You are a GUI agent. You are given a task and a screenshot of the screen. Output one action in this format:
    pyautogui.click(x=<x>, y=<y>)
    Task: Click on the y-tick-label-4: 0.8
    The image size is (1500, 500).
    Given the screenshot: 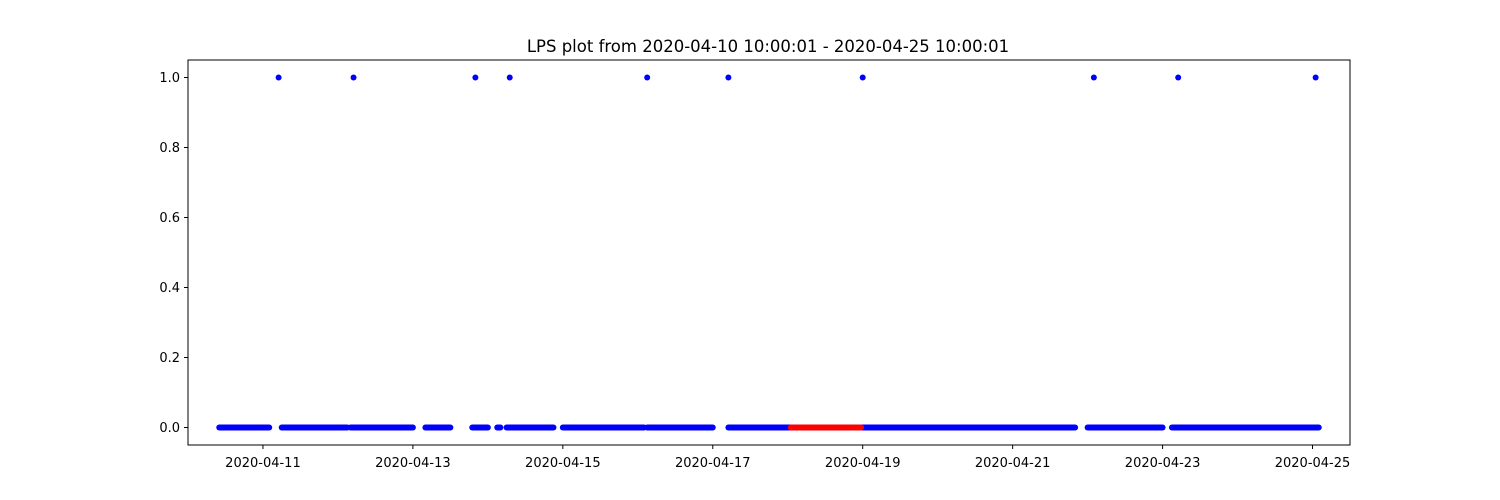 What is the action you would take?
    pyautogui.click(x=169, y=148)
    